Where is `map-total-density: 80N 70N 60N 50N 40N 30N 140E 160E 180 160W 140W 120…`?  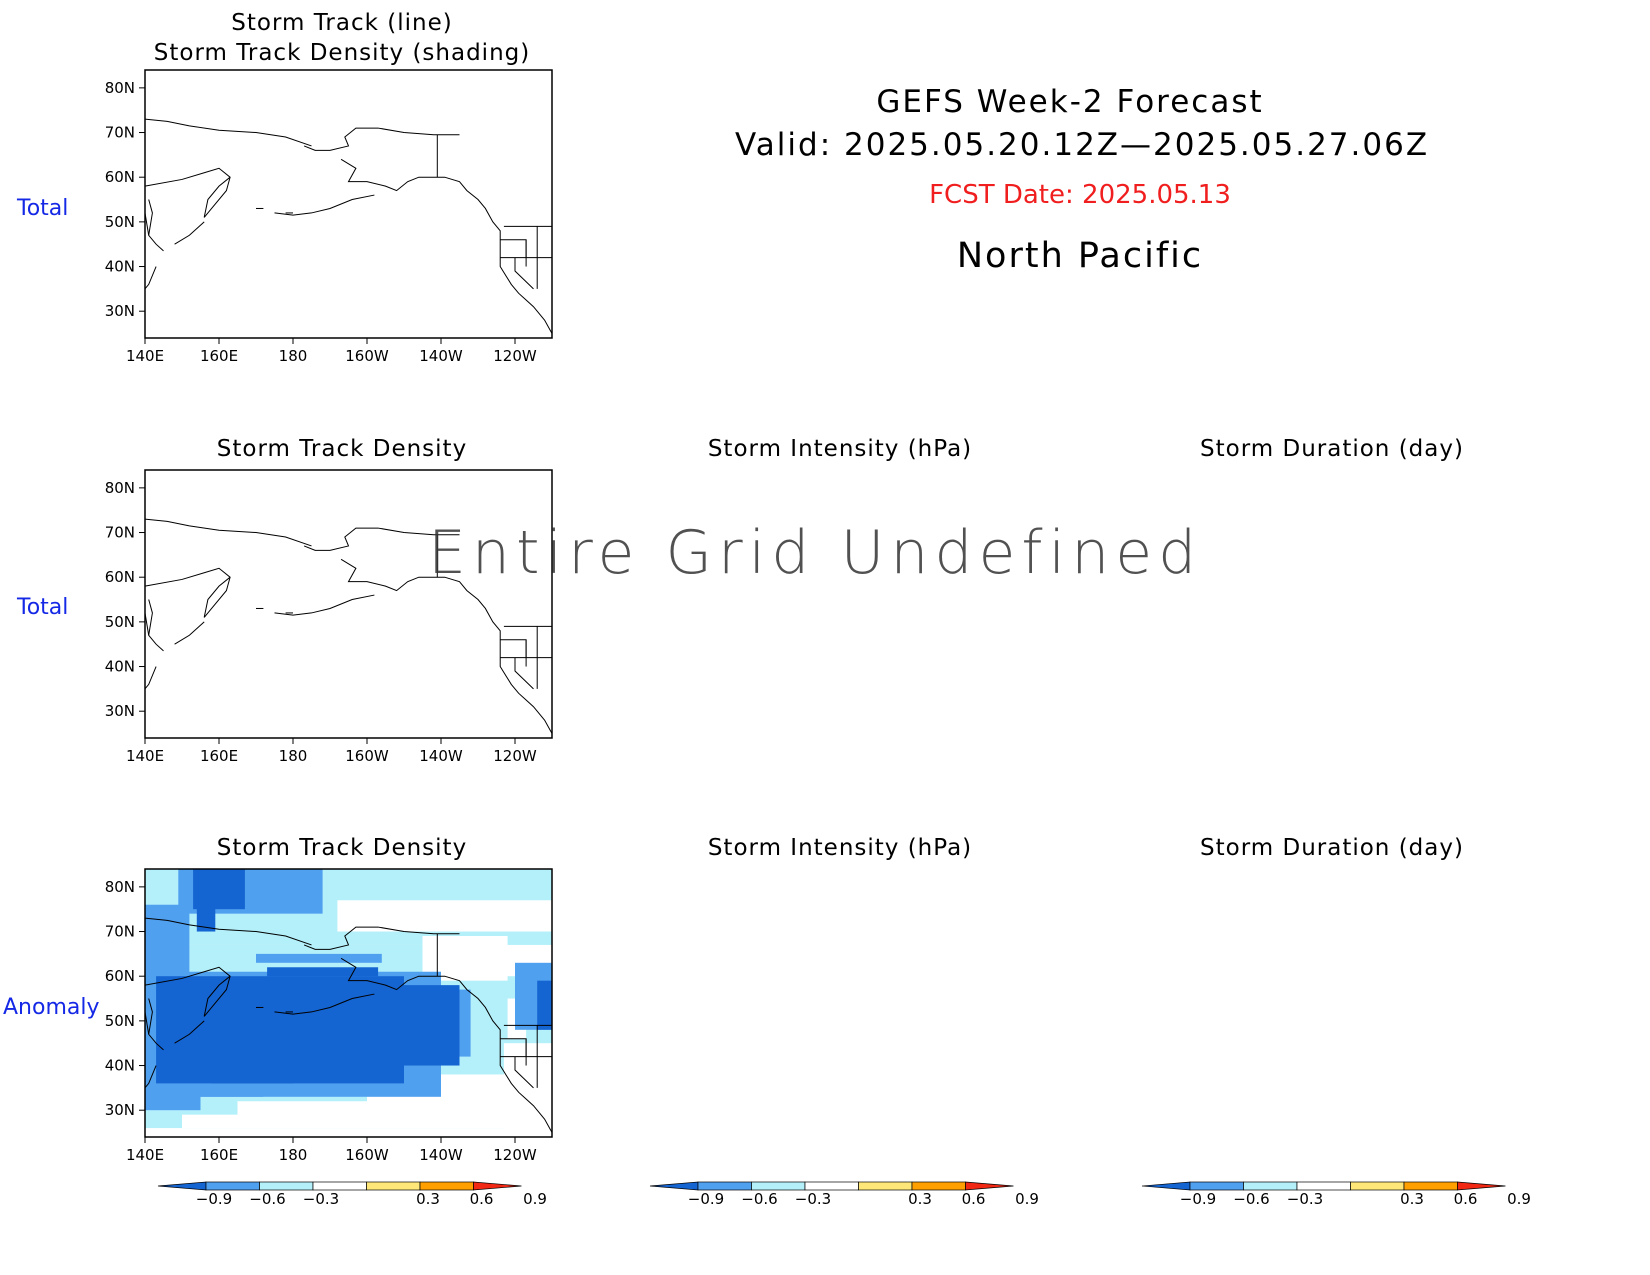
map-total-density: 80N 70N 60N 50N 40N 30N 140E 160E 180 160W 140W 120… is located at coordinates (329, 617).